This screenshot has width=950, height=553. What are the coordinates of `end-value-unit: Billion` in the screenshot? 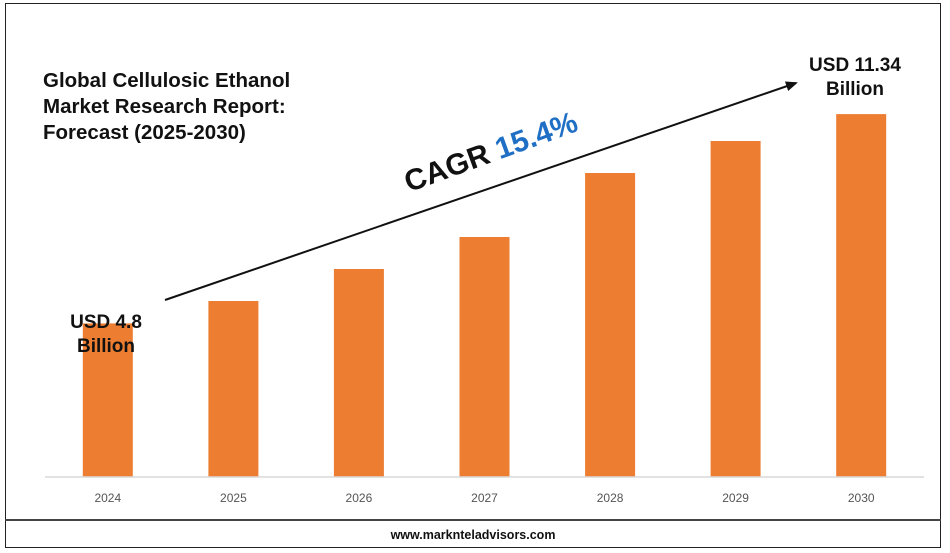 It's located at (855, 89).